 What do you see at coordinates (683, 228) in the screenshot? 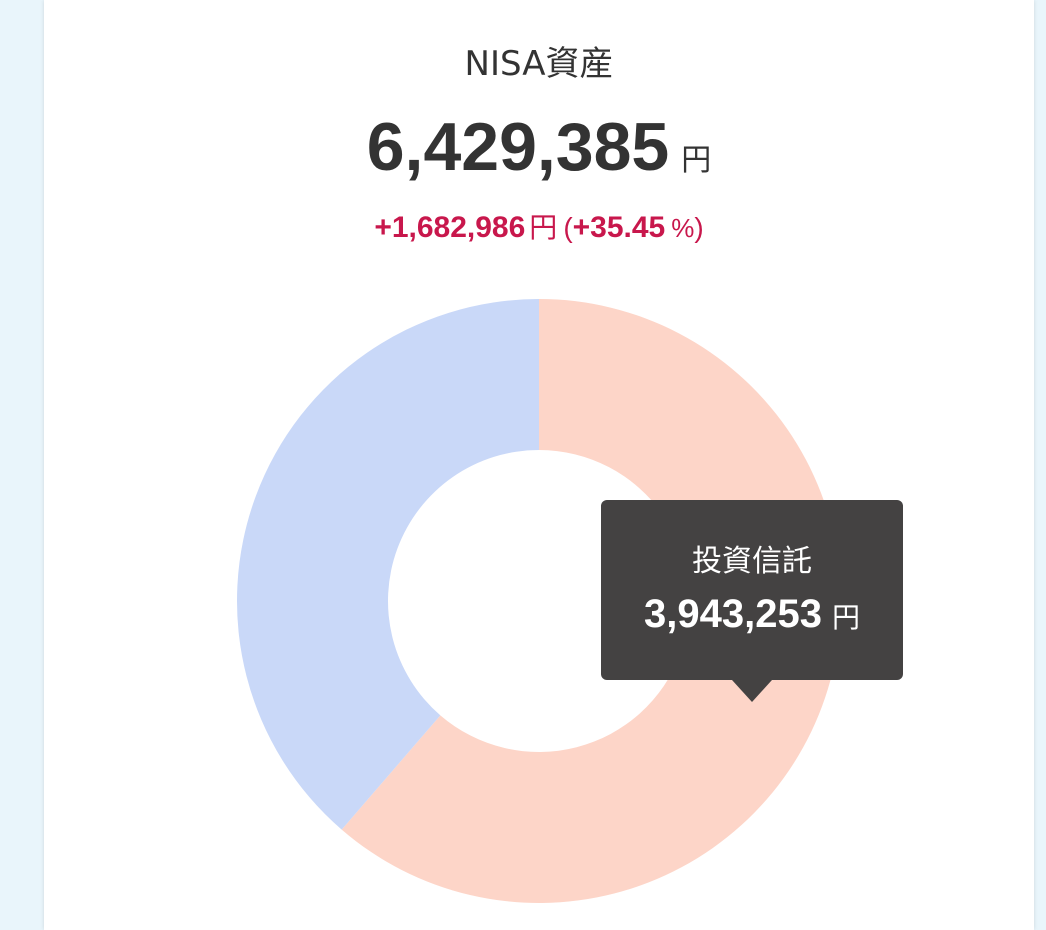
I see `gain-percent-unit: %` at bounding box center [683, 228].